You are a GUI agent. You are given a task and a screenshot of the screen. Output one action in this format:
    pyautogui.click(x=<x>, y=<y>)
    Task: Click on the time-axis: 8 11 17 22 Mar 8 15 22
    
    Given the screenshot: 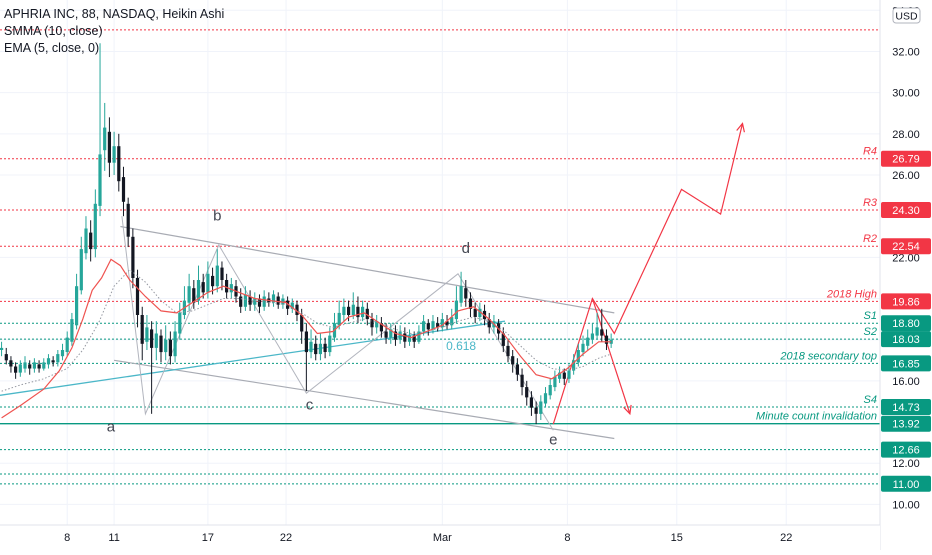 What is the action you would take?
    pyautogui.click(x=440, y=537)
    